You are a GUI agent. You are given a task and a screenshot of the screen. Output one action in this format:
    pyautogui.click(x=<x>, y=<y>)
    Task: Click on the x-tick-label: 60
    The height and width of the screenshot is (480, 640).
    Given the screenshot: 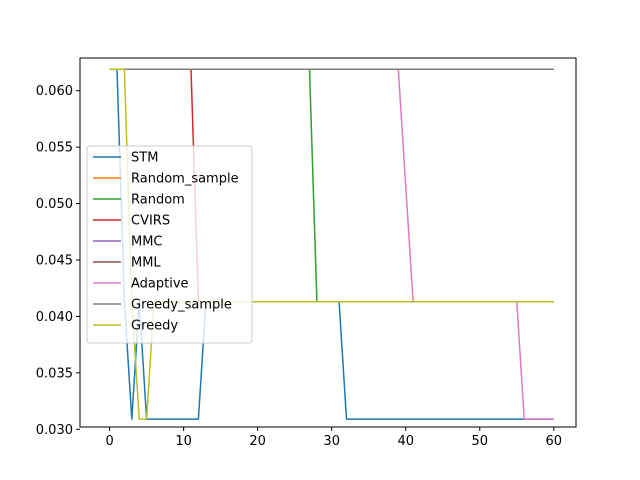 What is the action you would take?
    pyautogui.click(x=554, y=441)
    